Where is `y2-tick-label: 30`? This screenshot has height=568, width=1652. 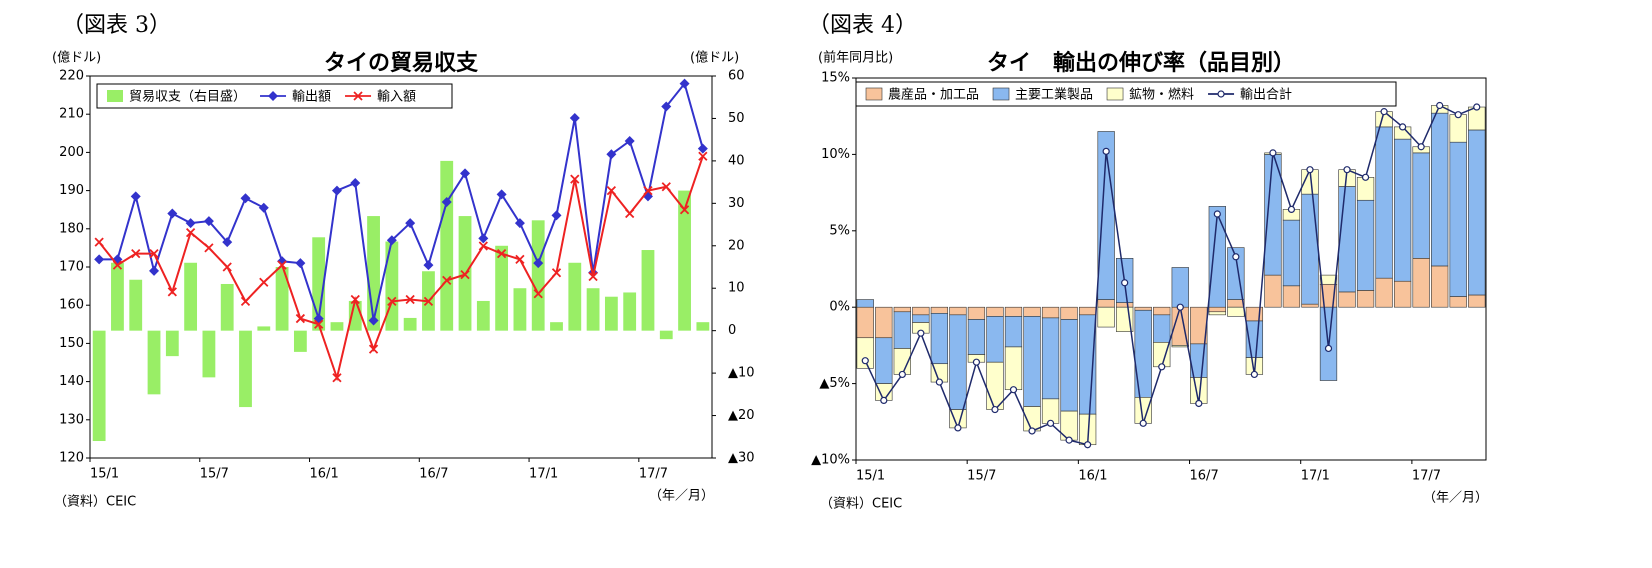 y2-tick-label: 30 is located at coordinates (736, 203).